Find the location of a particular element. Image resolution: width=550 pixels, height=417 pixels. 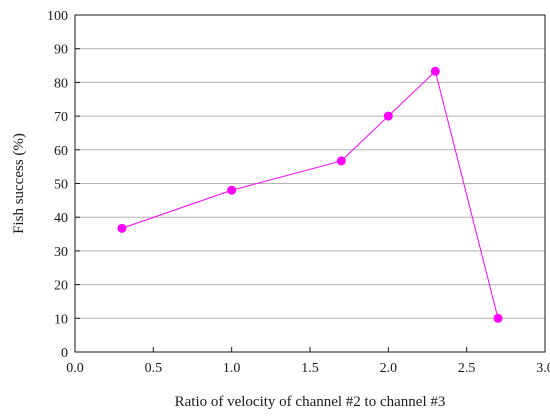

x-tick-label: 2.0 is located at coordinates (389, 368).